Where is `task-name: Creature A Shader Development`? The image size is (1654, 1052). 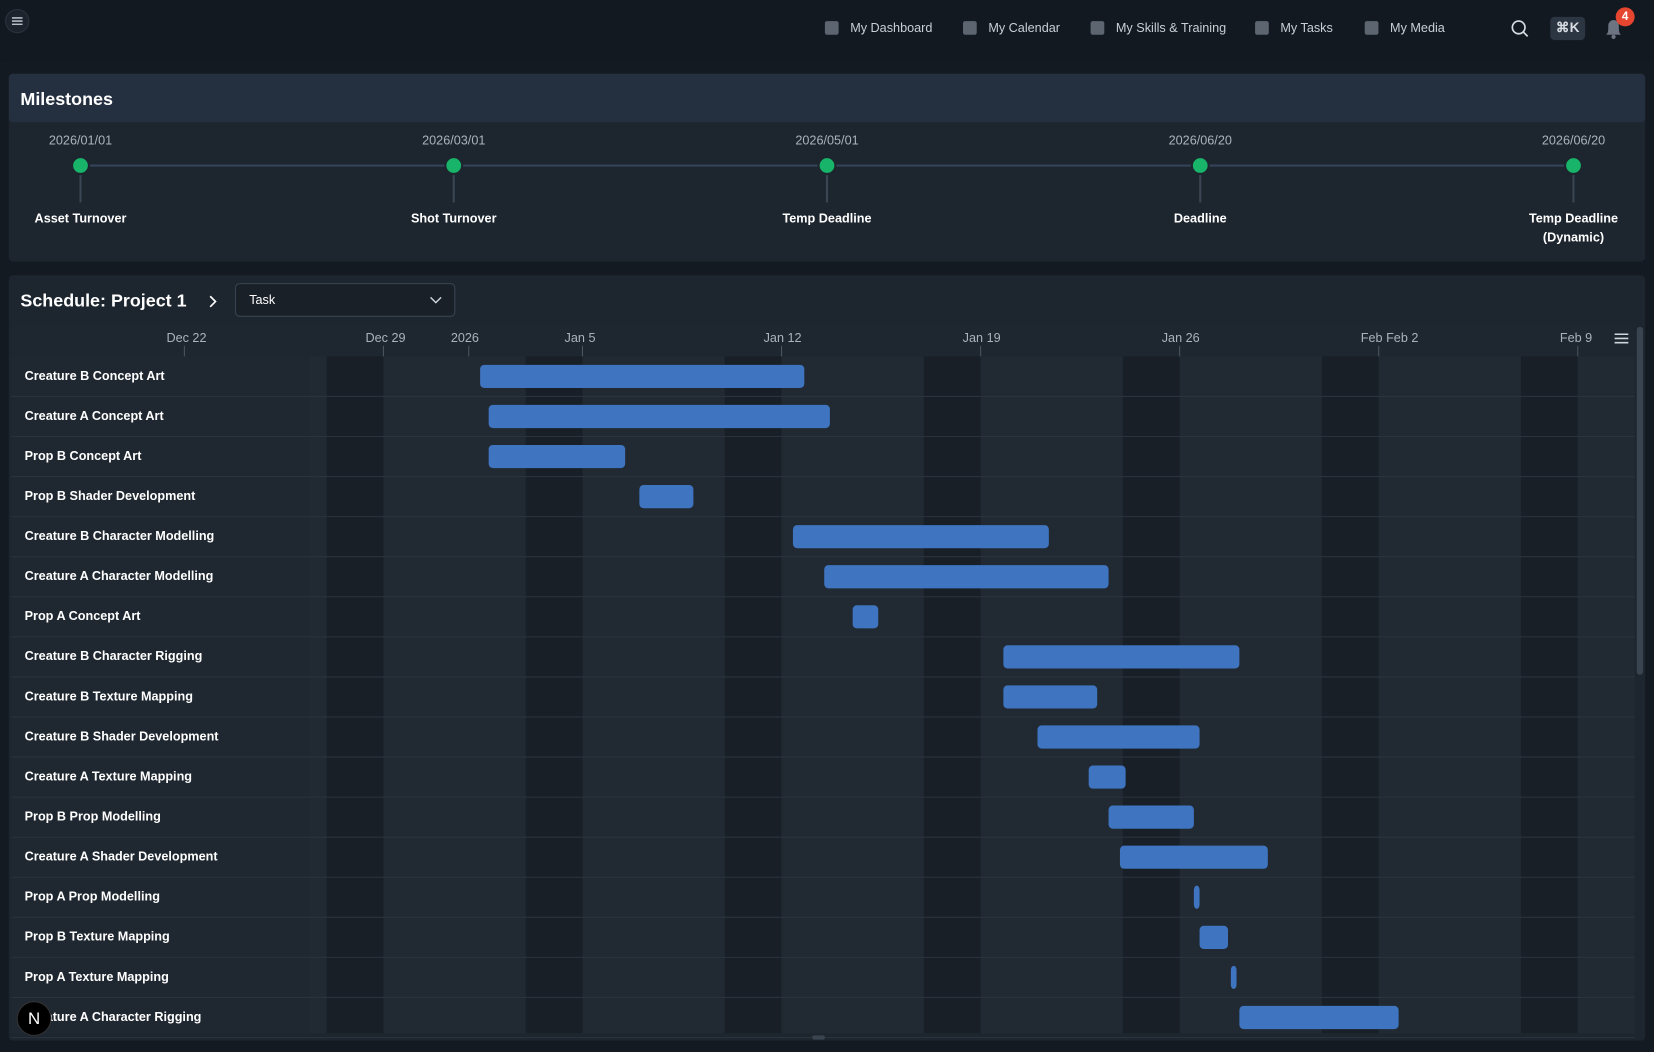
task-name: Creature A Shader Development is located at coordinates (122, 857).